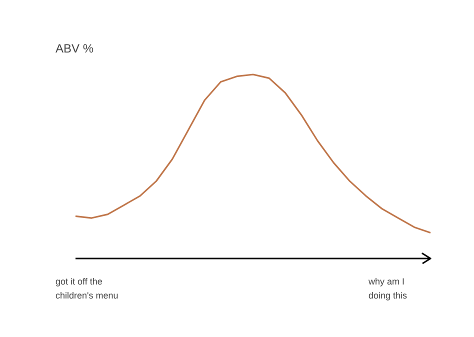 Image resolution: width=474 pixels, height=337 pixels. What do you see at coordinates (87, 288) in the screenshot?
I see `text: got it off the children's menu` at bounding box center [87, 288].